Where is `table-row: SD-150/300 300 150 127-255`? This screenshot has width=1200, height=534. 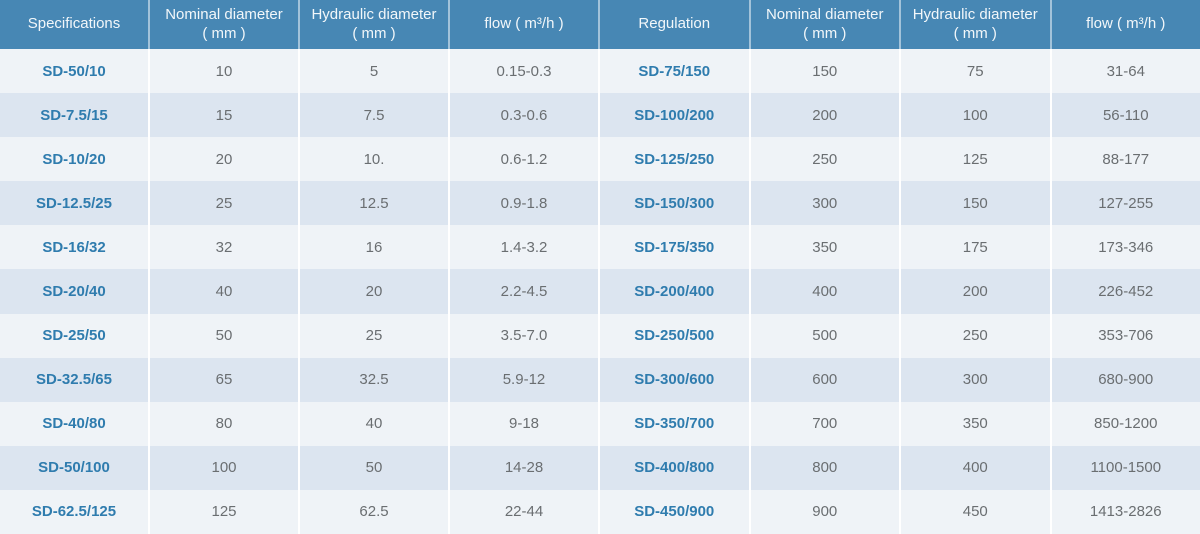
table-row: SD-150/300 300 150 127-255 is located at coordinates (900, 203).